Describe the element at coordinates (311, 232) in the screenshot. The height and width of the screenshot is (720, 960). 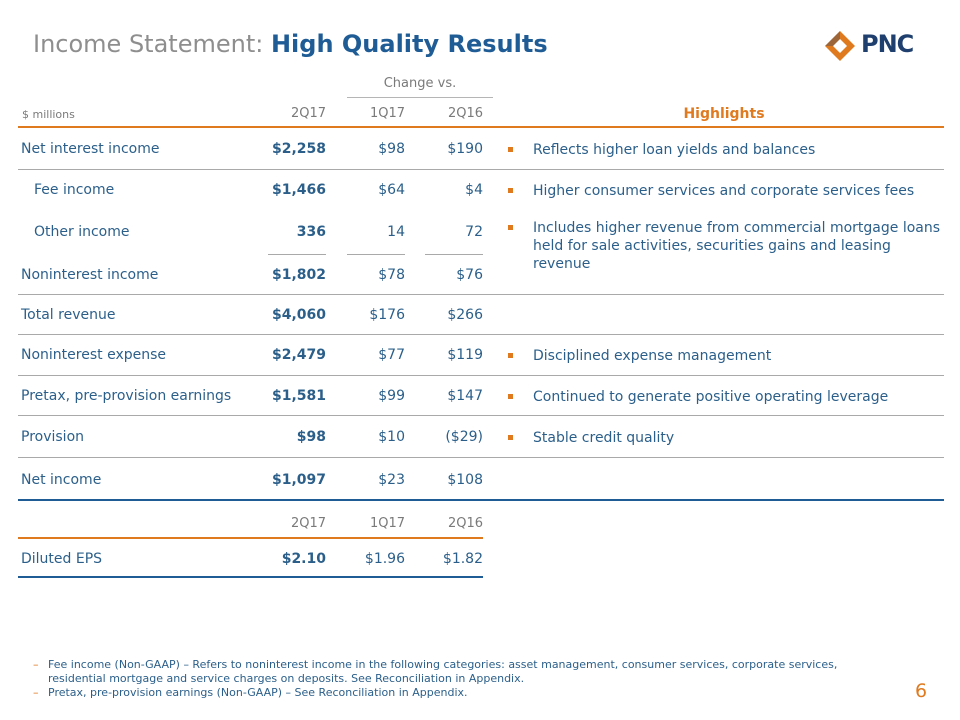
I see `value-2q17: 336` at that location.